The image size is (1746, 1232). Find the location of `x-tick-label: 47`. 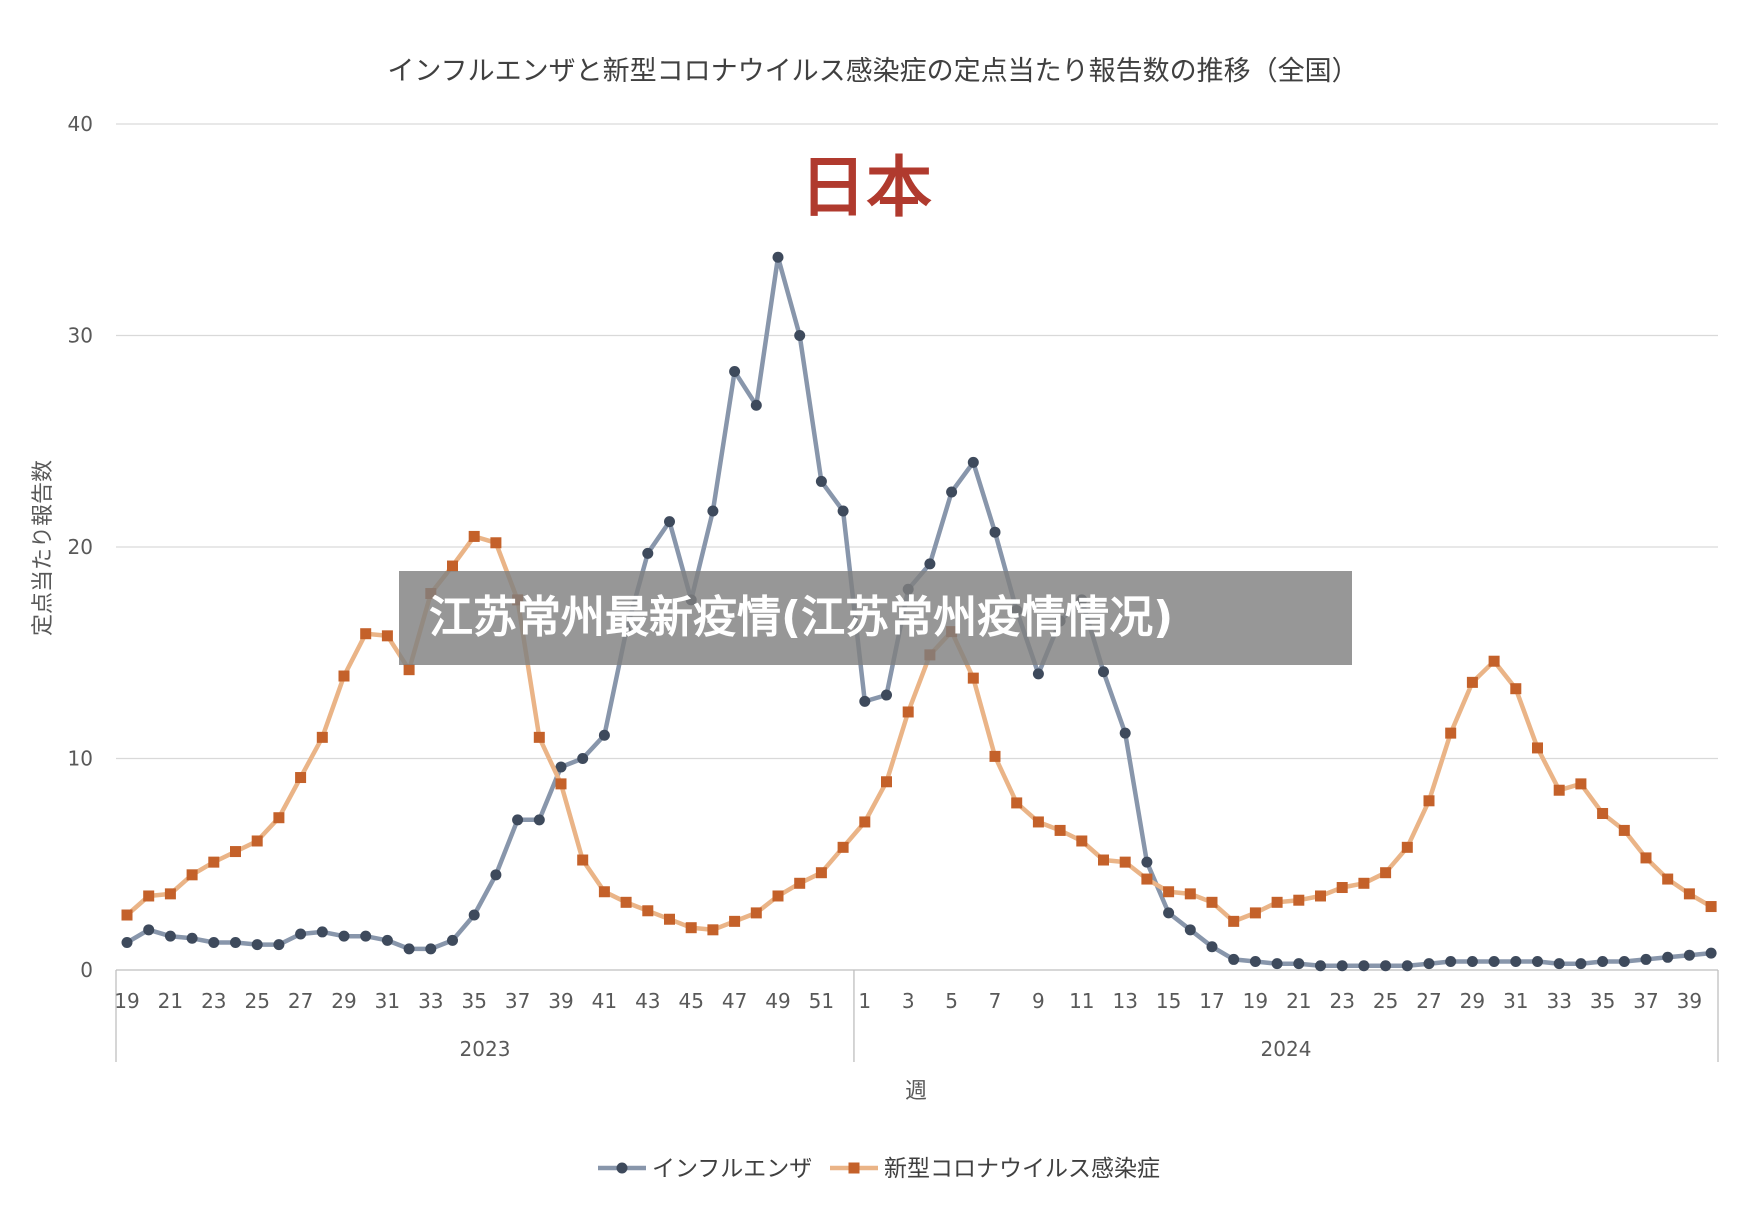

x-tick-label: 47 is located at coordinates (734, 1001).